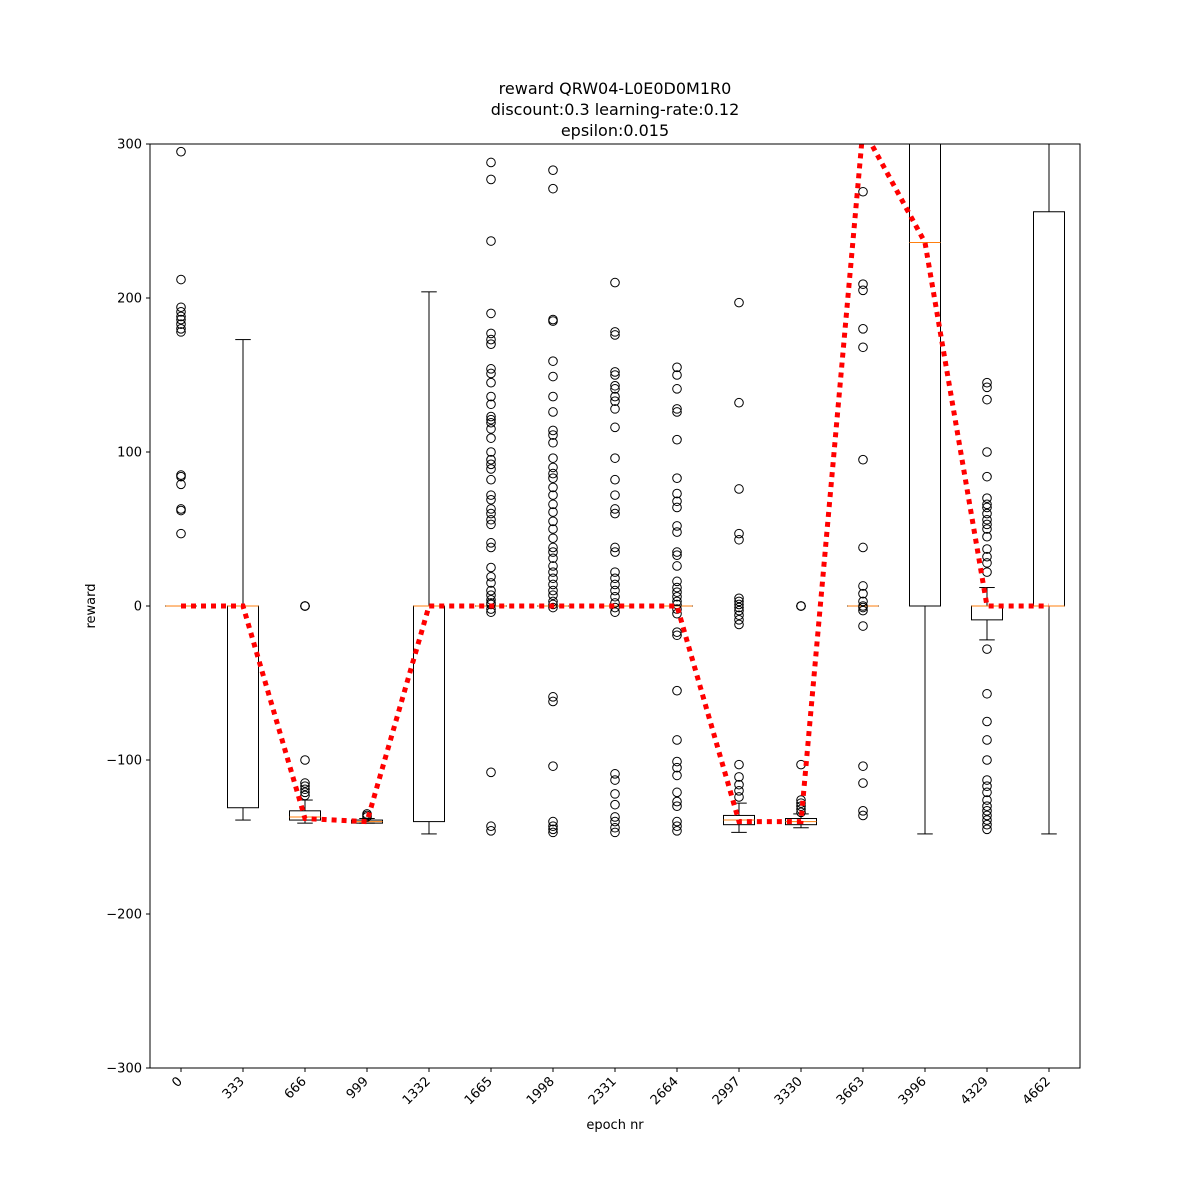 The height and width of the screenshot is (1200, 1200). I want to click on x-tick-label: 333, so click(234, 1088).